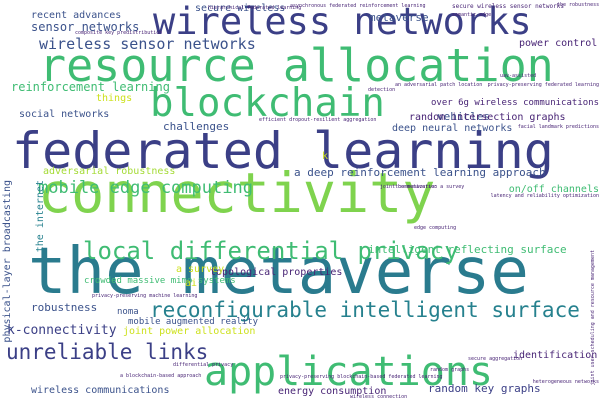 This screenshot has height=400, width=600. I want to click on word: latency and reliability optimization, so click(544, 196).